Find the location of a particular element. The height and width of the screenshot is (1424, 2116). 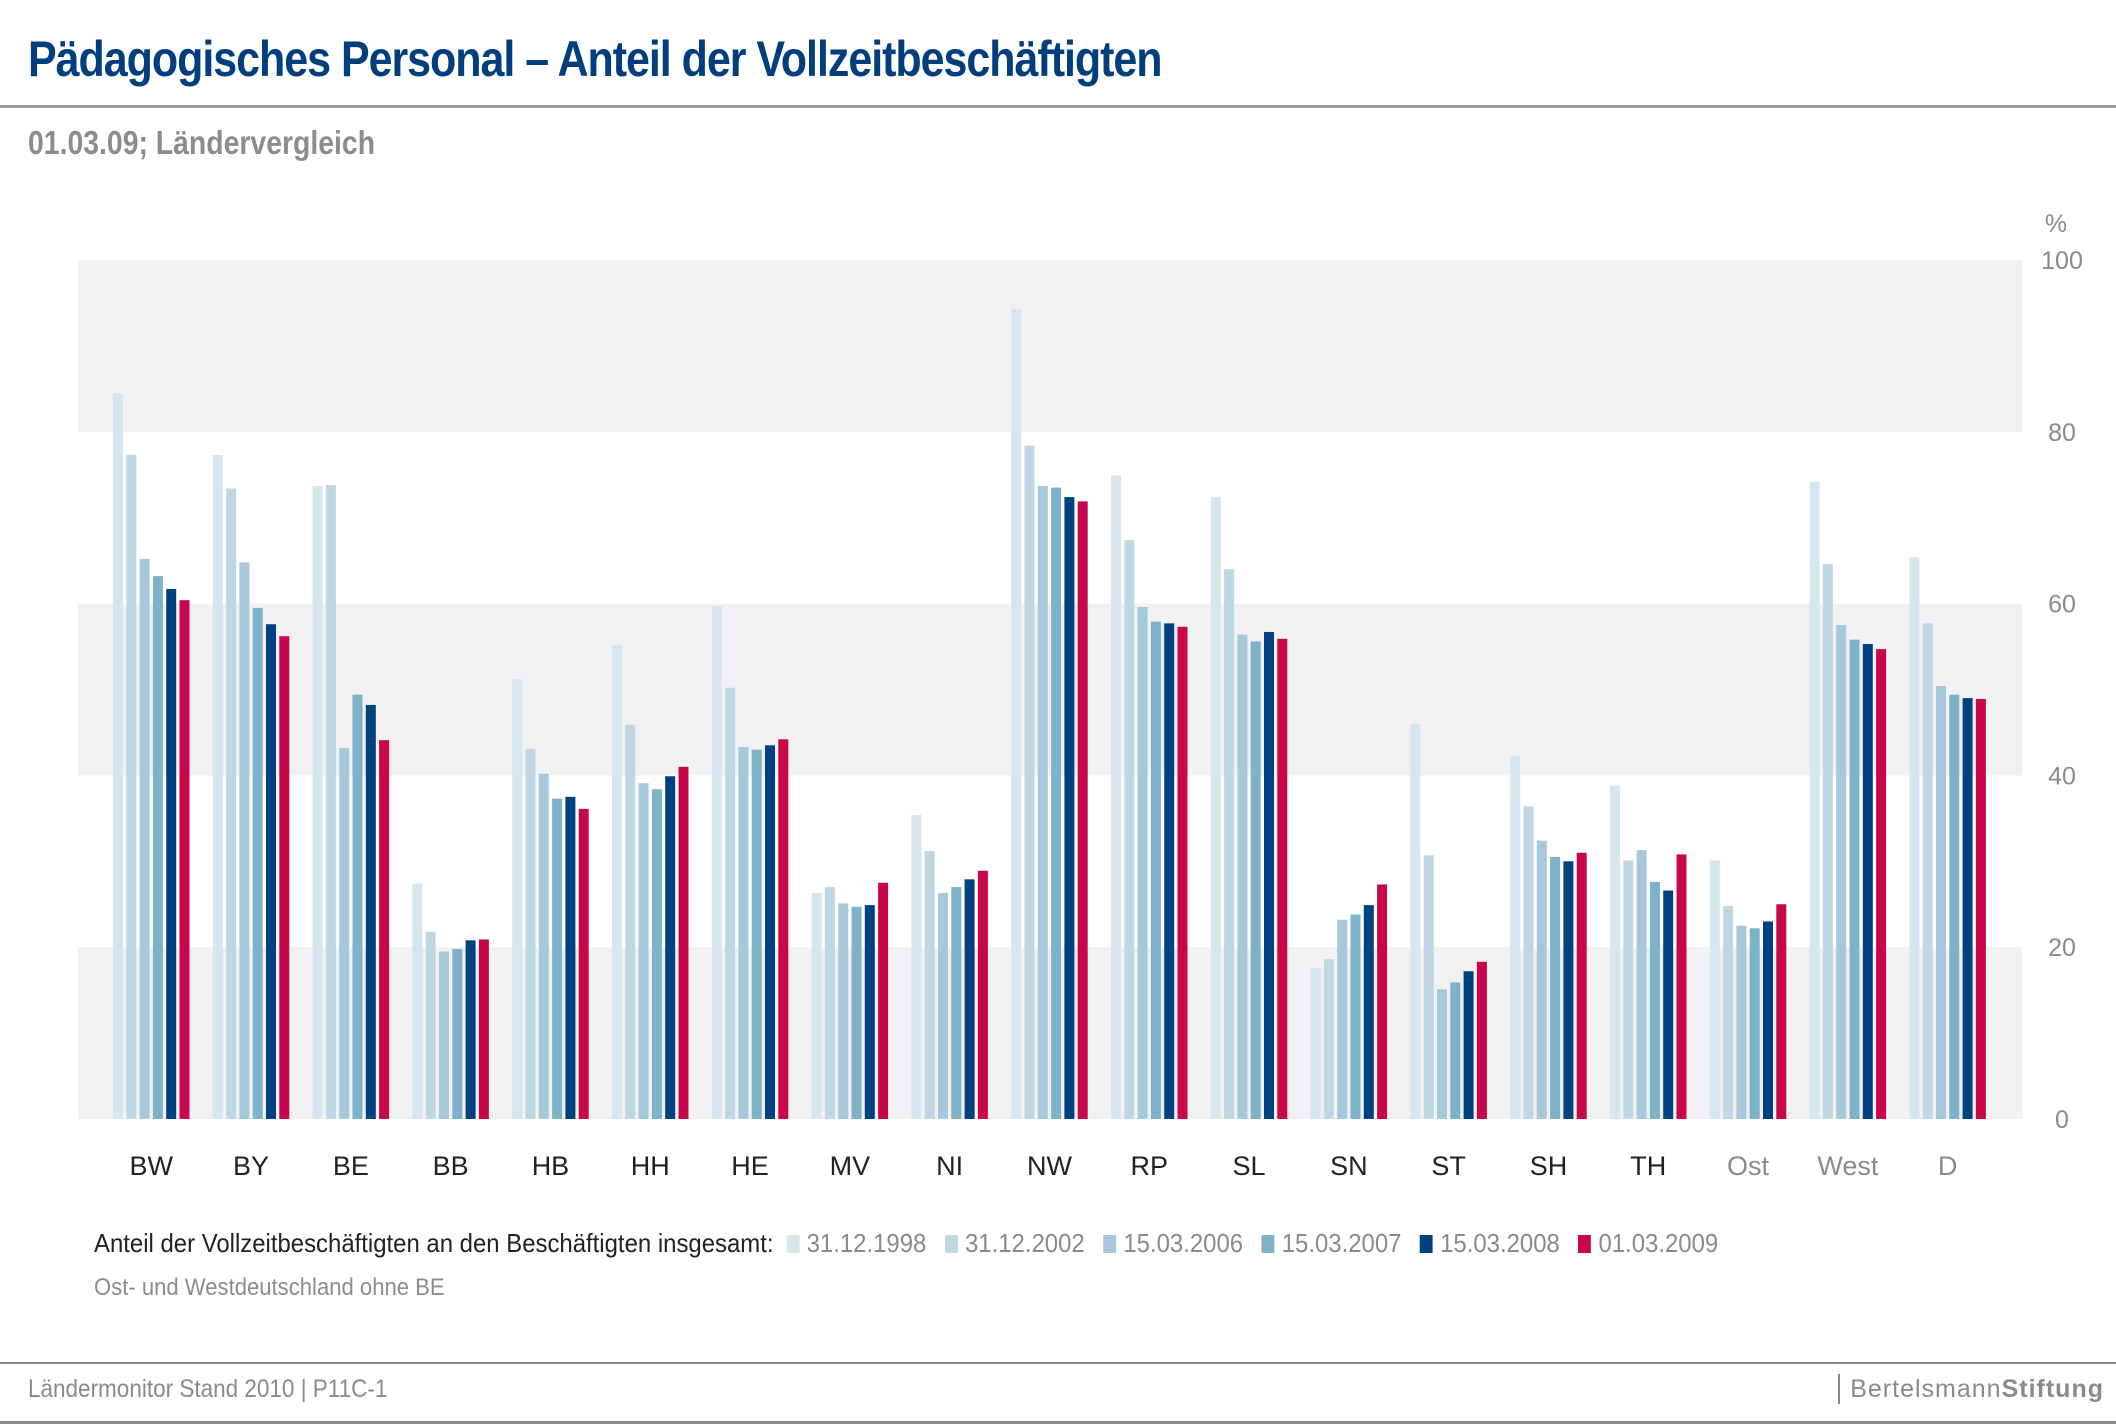

bar-bw-15.03.2006 is located at coordinates (144, 838).